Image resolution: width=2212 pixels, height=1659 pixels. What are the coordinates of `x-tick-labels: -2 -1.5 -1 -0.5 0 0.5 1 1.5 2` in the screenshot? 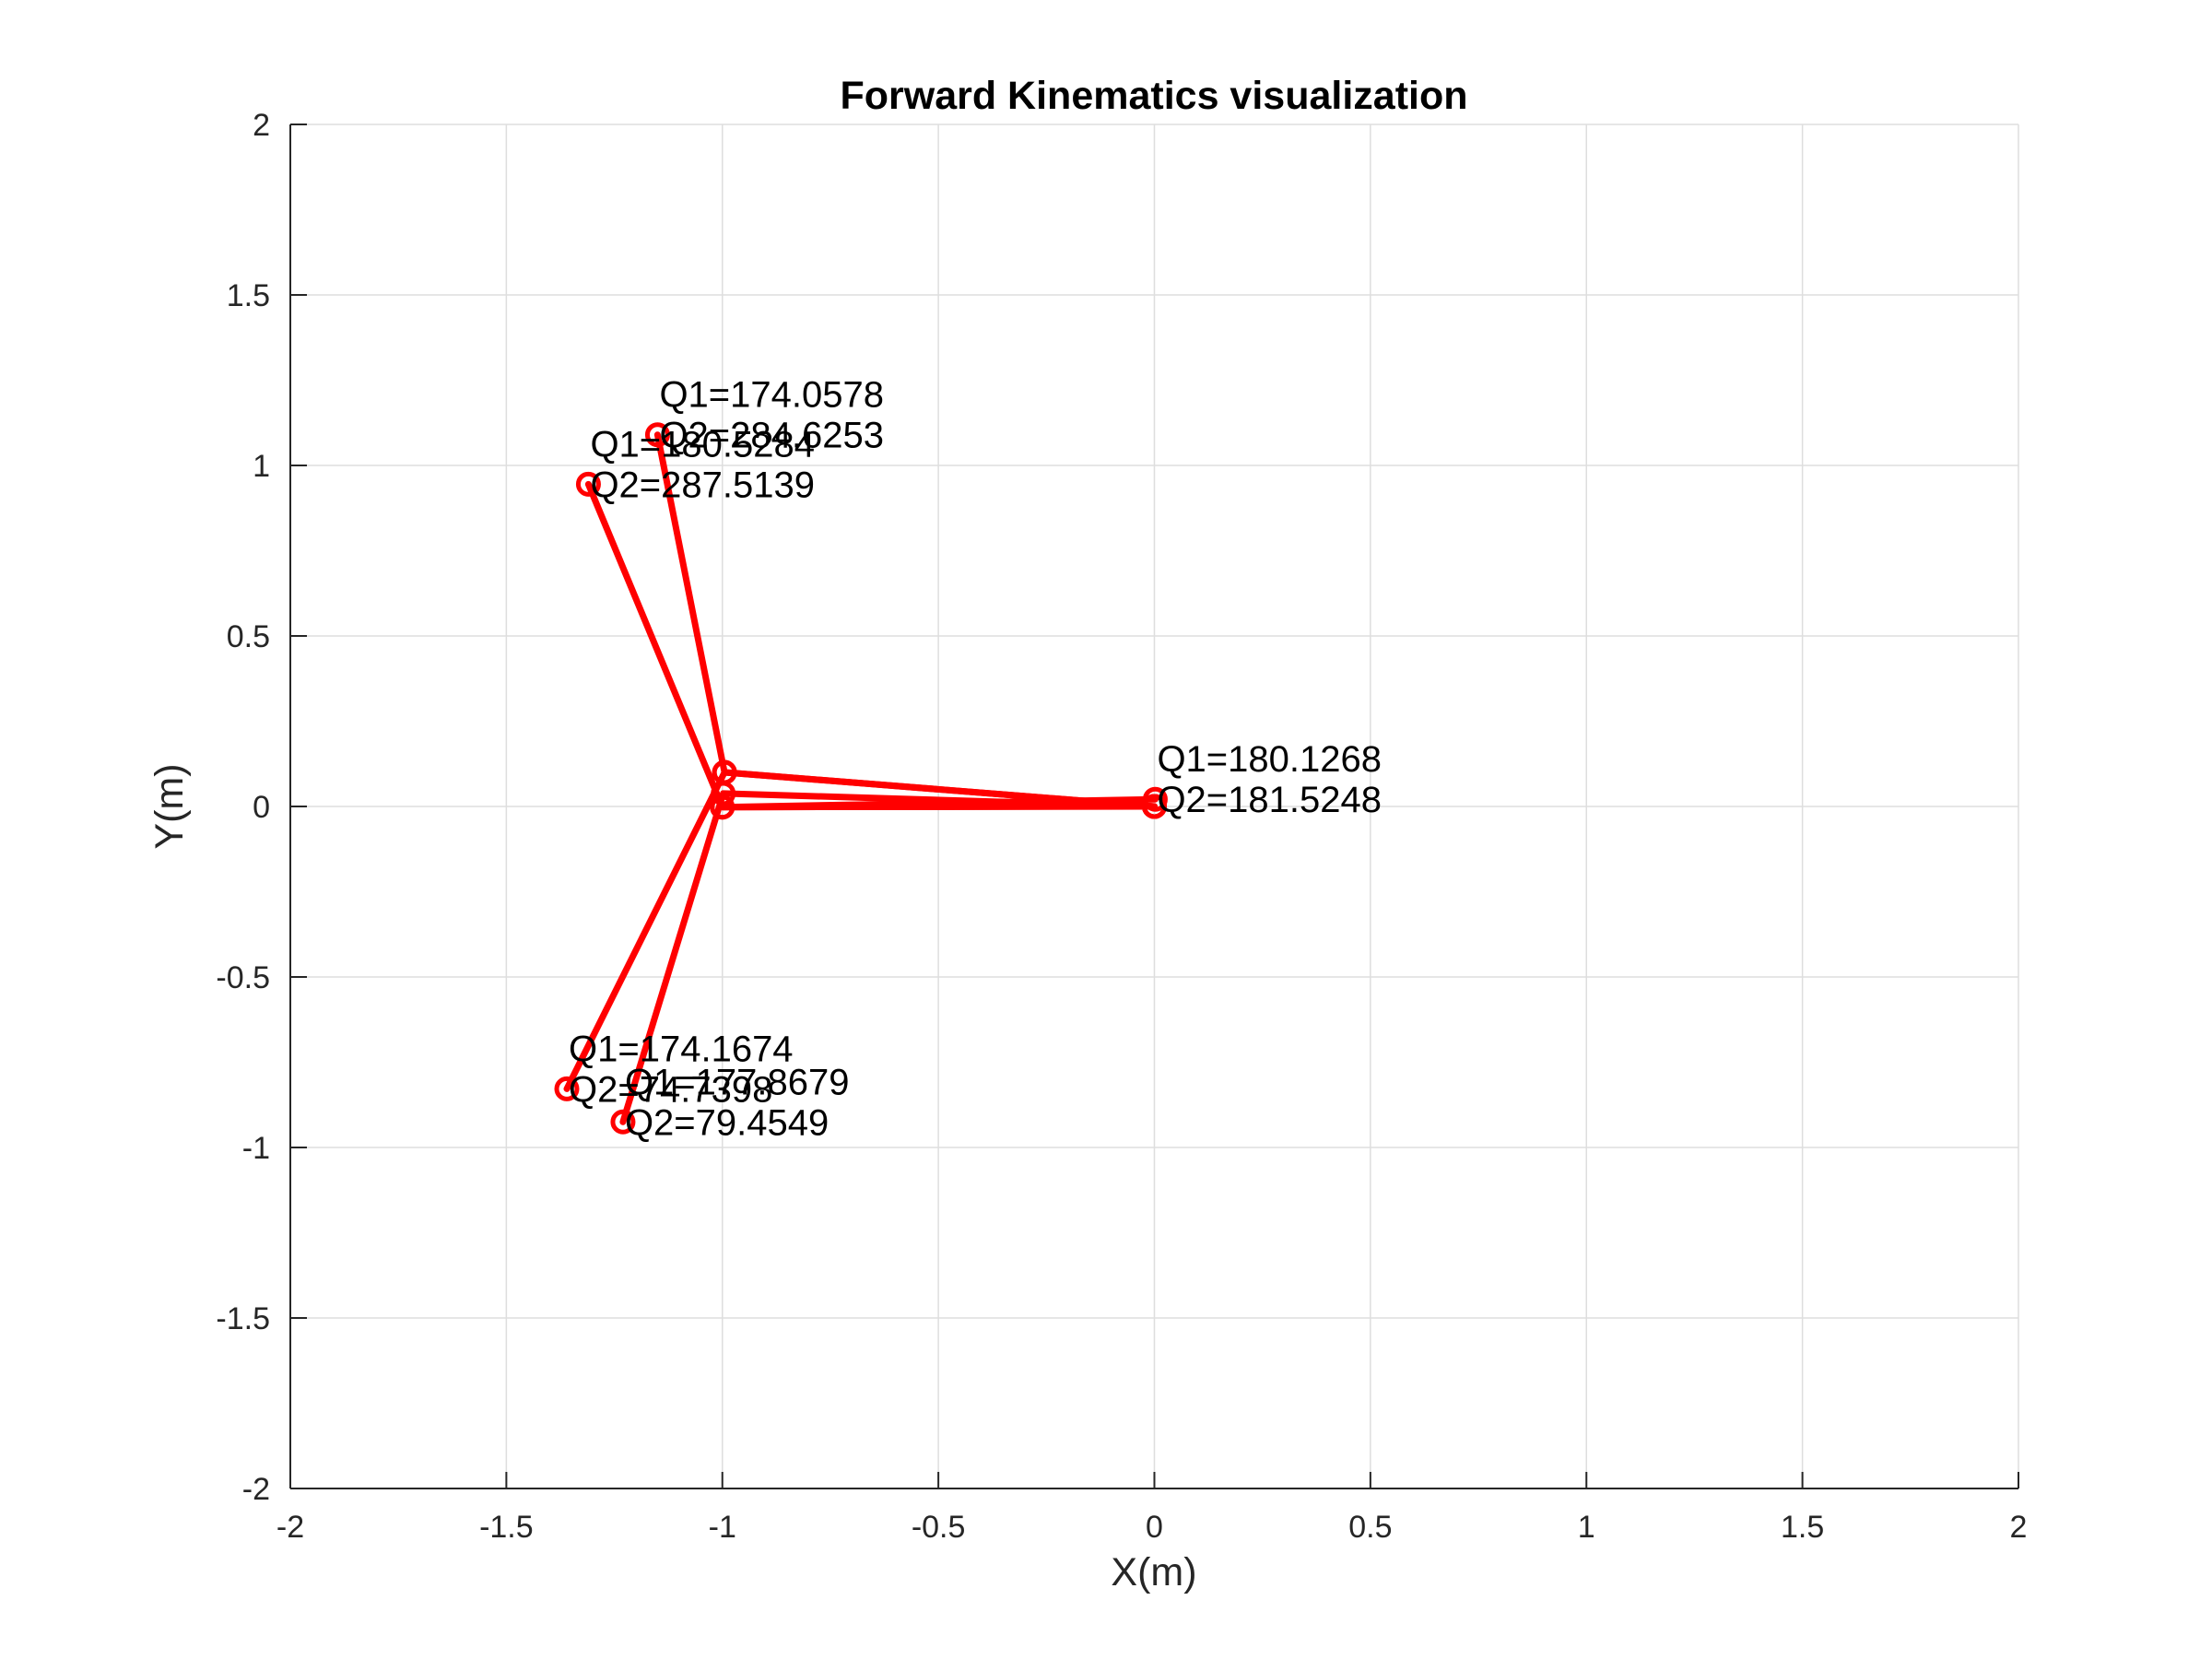 It's located at (1152, 1527).